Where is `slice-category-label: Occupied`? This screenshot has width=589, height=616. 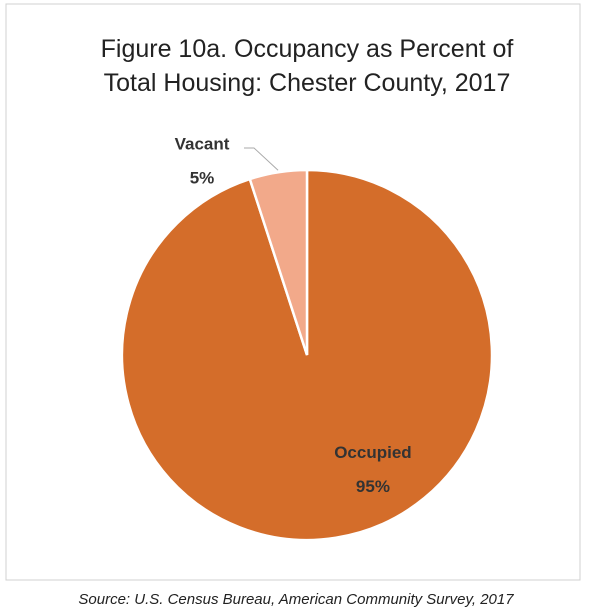 slice-category-label: Occupied is located at coordinates (372, 452).